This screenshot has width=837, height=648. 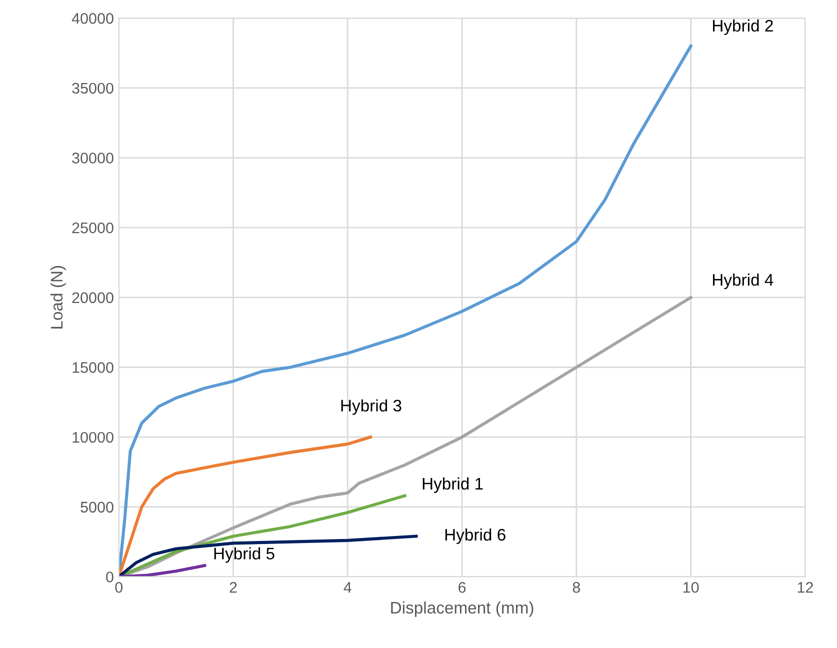 I want to click on x-tick-label: 12, so click(x=805, y=587).